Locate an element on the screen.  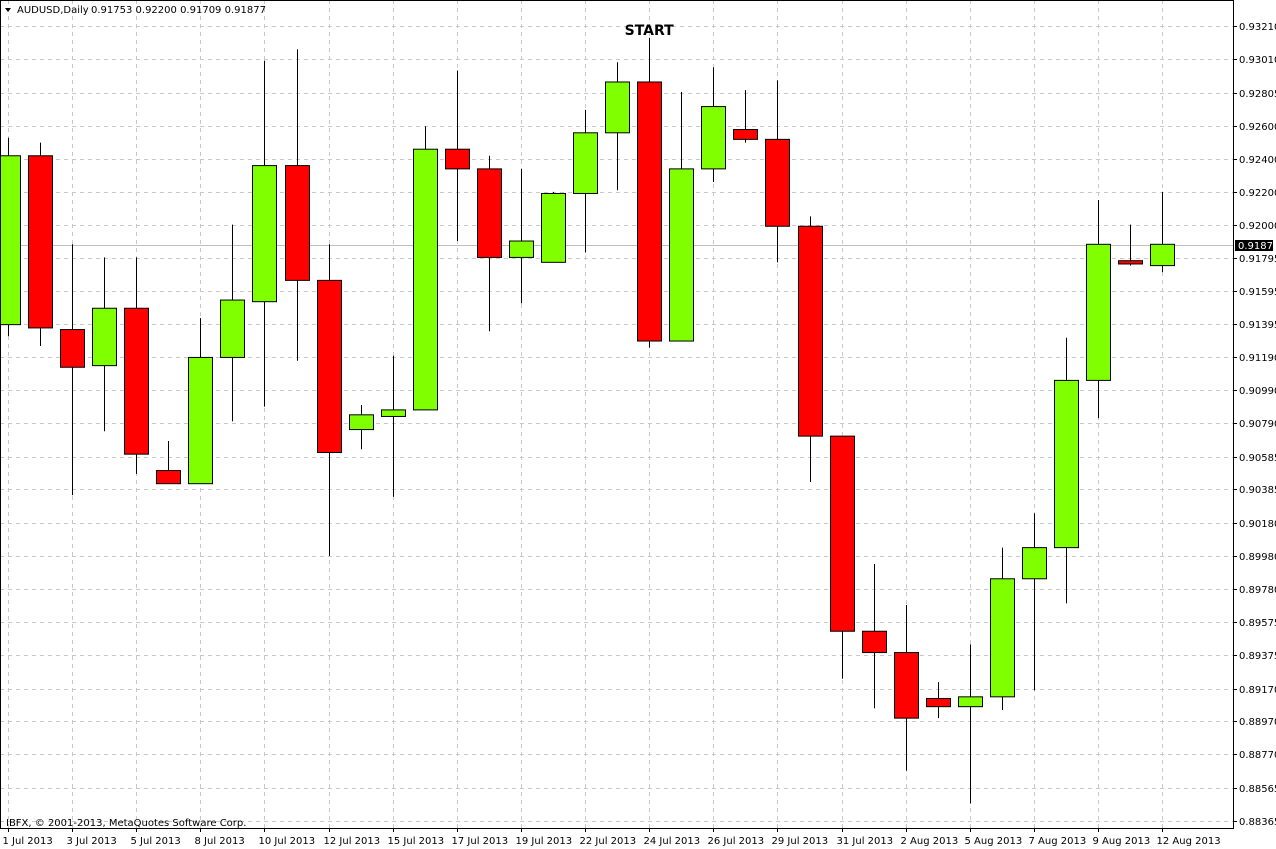
y-tick-label: 0.89575 is located at coordinates (1257, 623).